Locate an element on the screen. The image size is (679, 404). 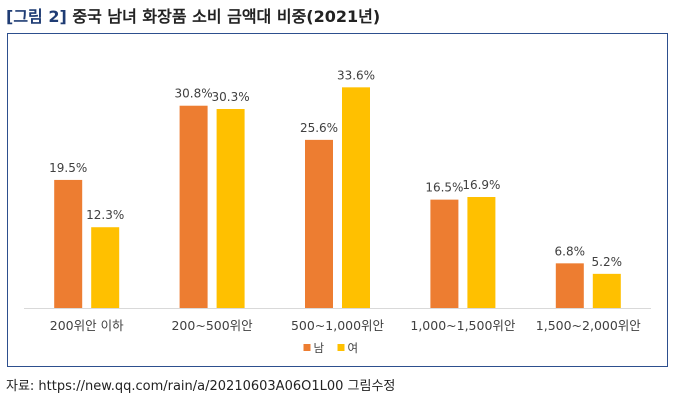
figure-label: [그림 2] is located at coordinates (36, 16).